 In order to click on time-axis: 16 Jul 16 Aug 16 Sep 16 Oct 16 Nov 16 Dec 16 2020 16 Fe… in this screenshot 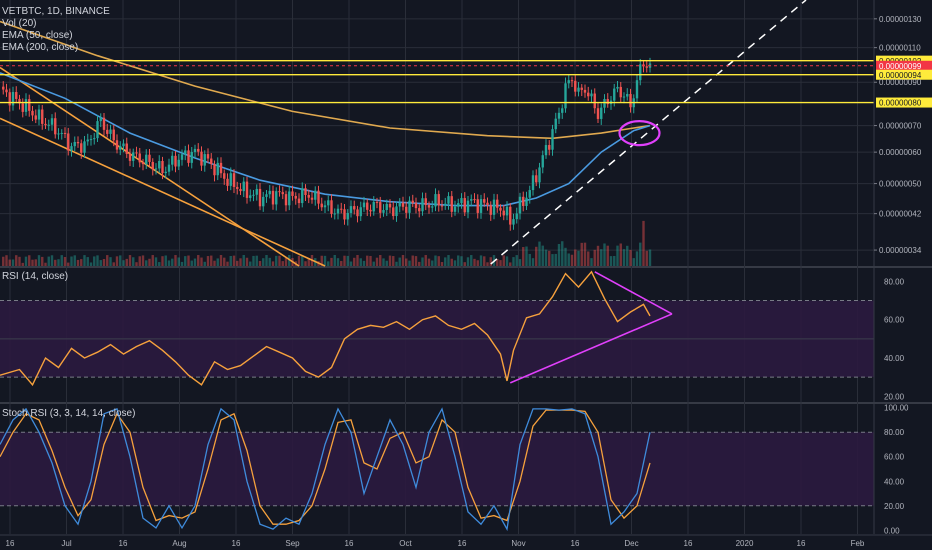, I will do `click(466, 541)`.